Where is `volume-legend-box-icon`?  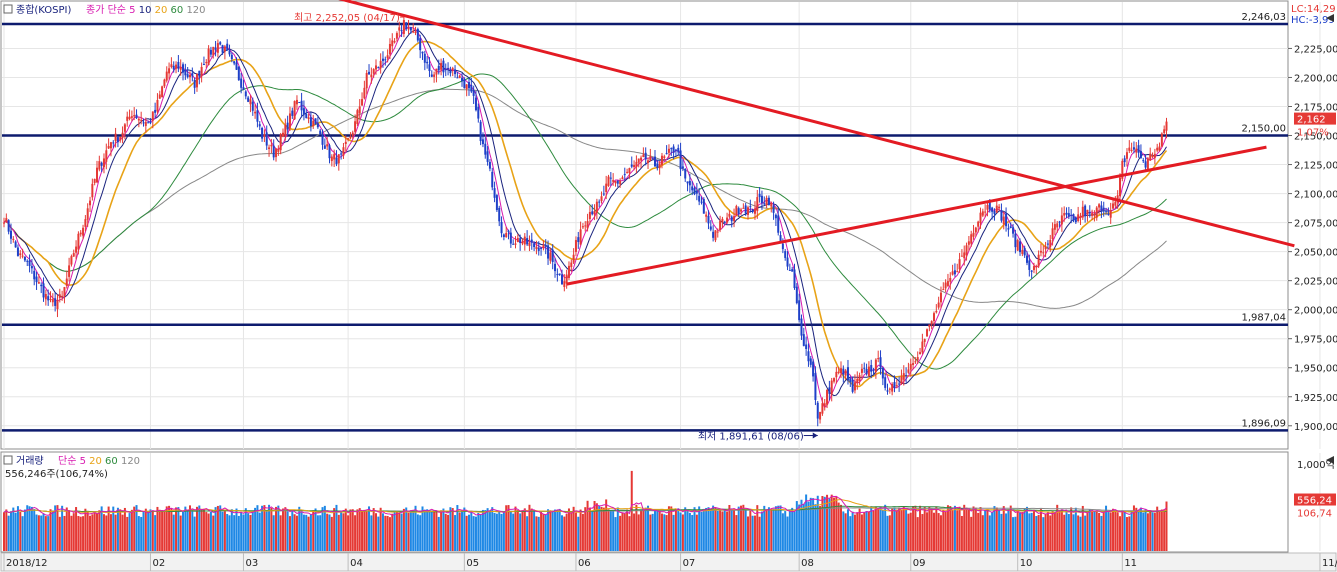 volume-legend-box-icon is located at coordinates (8, 460).